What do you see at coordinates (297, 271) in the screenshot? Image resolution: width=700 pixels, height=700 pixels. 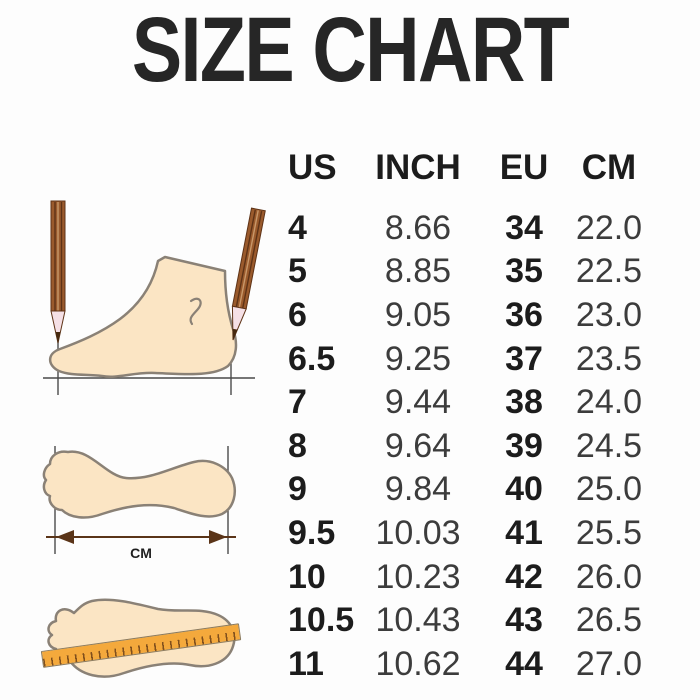 I see `cell-us: 5` at bounding box center [297, 271].